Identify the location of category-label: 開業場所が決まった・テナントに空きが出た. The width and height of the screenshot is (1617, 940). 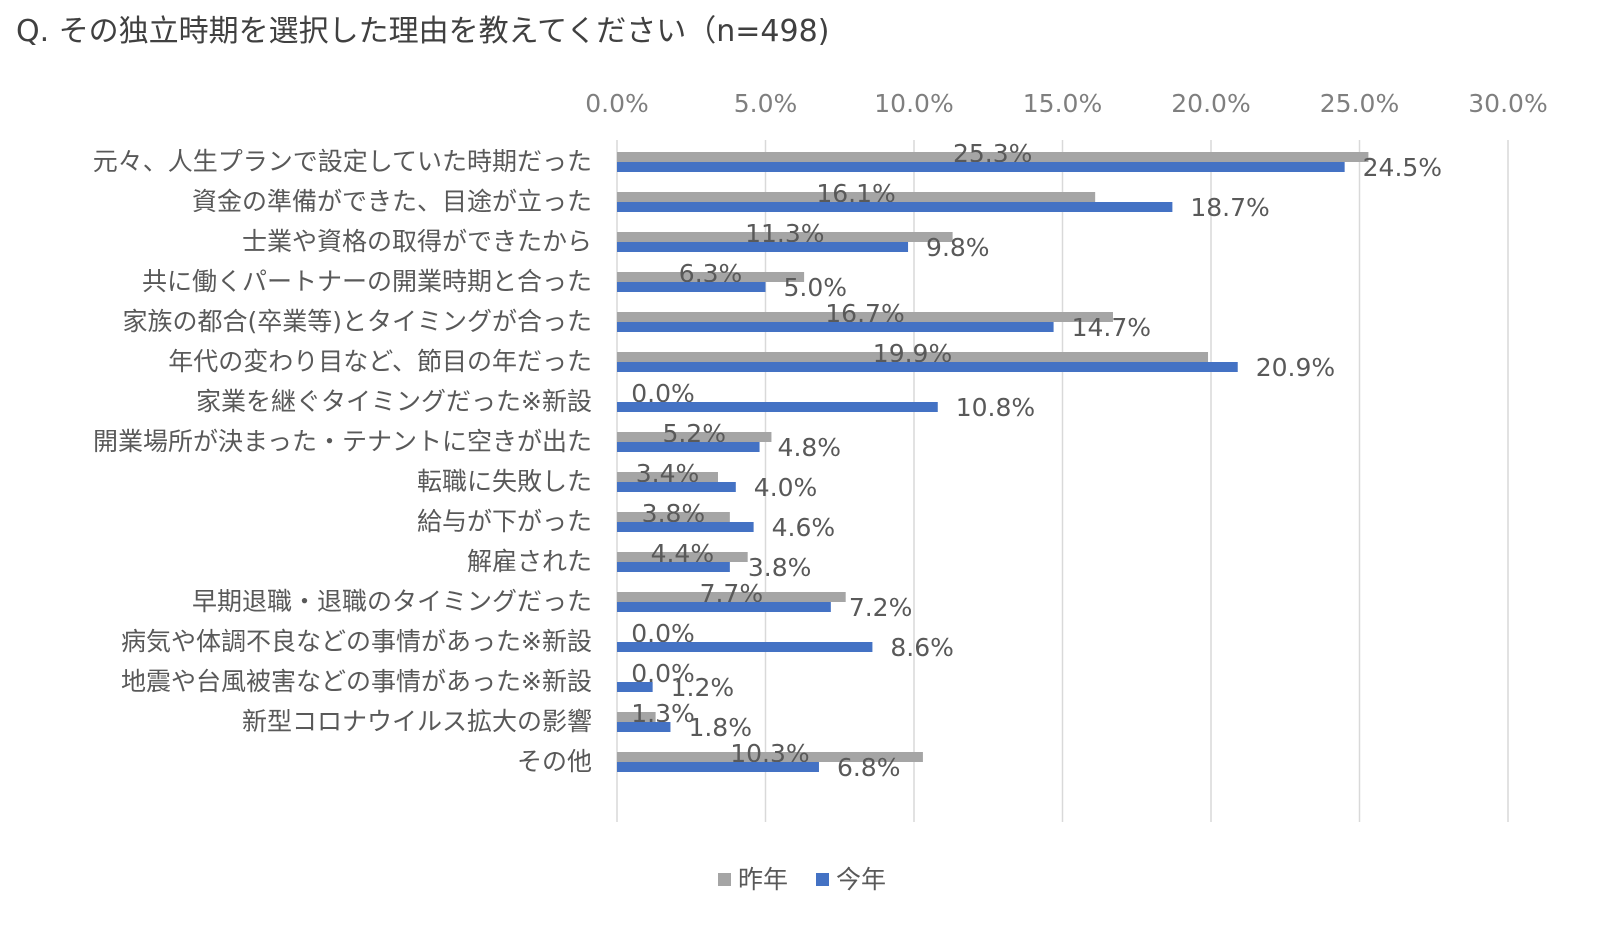
(342, 441).